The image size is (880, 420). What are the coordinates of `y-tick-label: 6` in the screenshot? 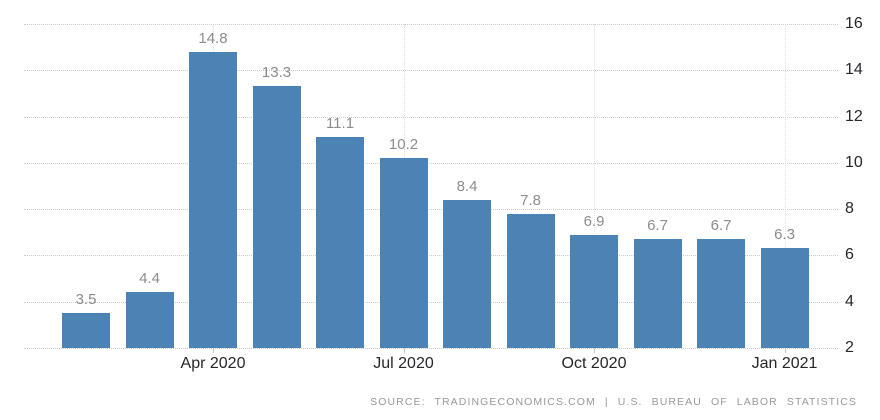 It's located at (849, 255).